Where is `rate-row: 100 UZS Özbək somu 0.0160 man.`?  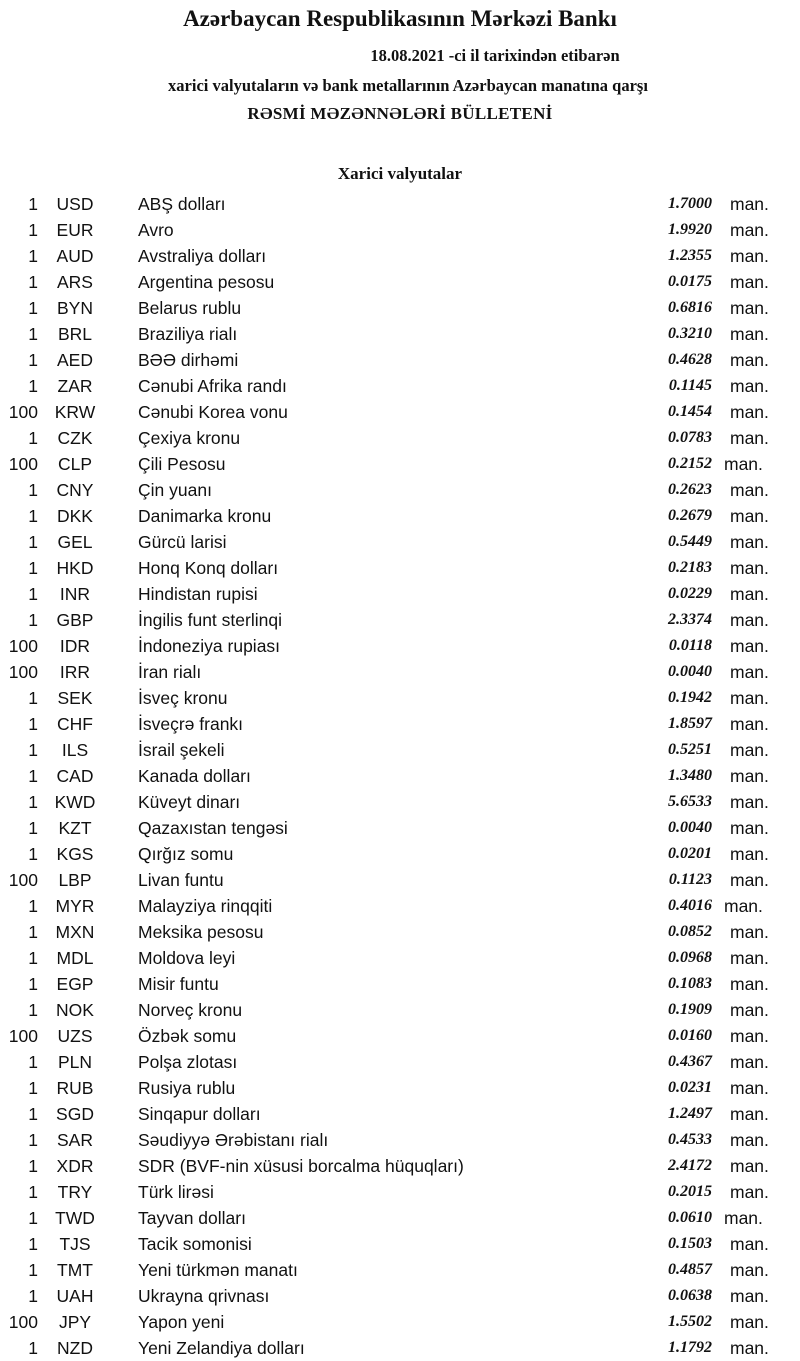 rate-row: 100 UZS Özbək somu 0.0160 man. is located at coordinates (400, 1036).